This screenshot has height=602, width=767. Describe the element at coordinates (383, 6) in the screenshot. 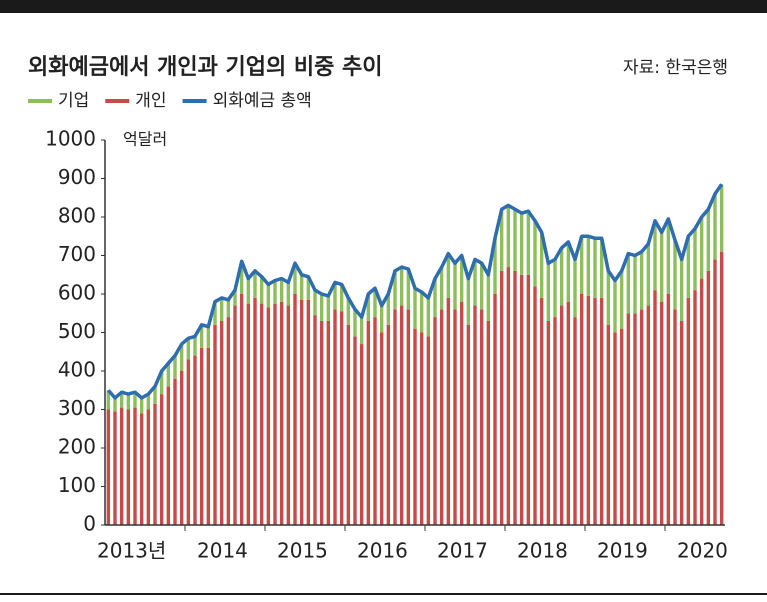

I see `top-bar` at that location.